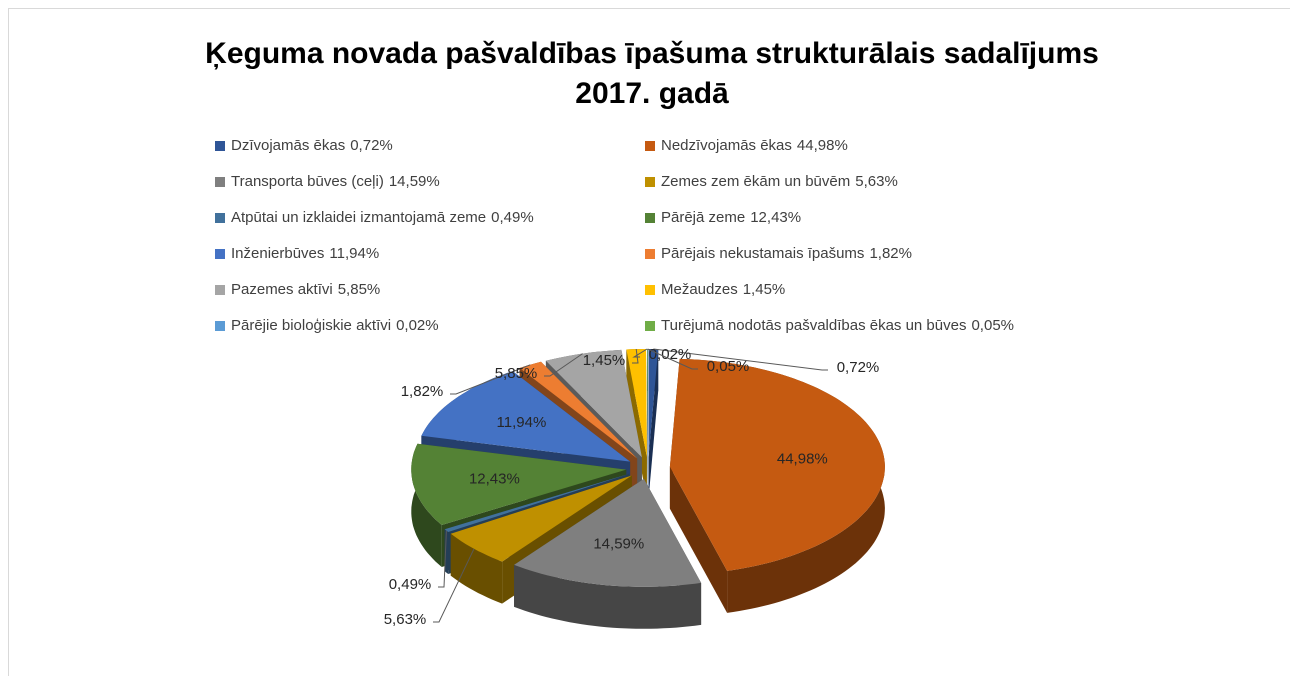  Describe the element at coordinates (277, 253) in the screenshot. I see `legend-label: Inženierbūves` at that location.